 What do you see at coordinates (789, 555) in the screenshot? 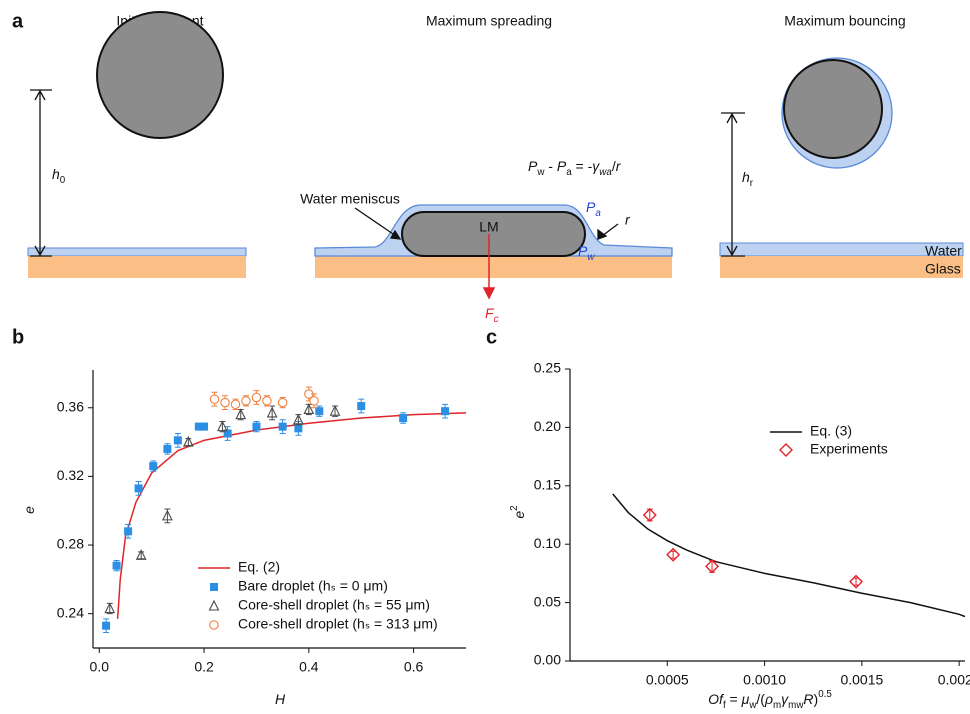
I see `line` at bounding box center [789, 555].